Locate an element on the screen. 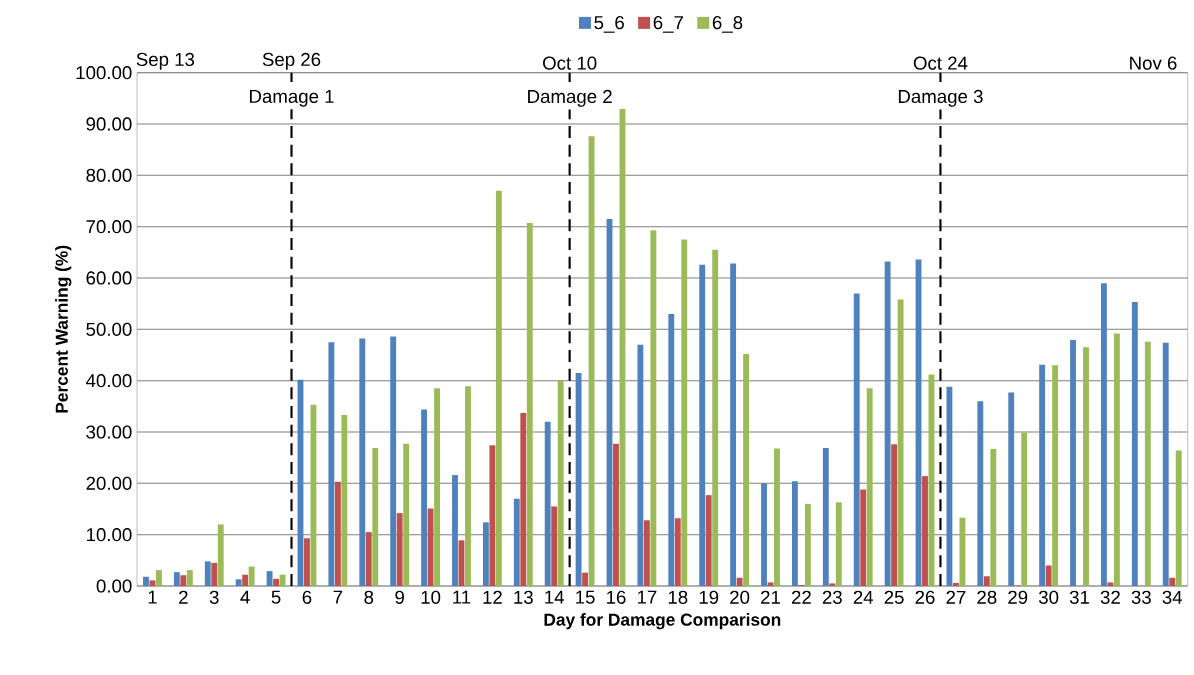 The height and width of the screenshot is (675, 1194). x-tick-label: 32 is located at coordinates (1110, 597).